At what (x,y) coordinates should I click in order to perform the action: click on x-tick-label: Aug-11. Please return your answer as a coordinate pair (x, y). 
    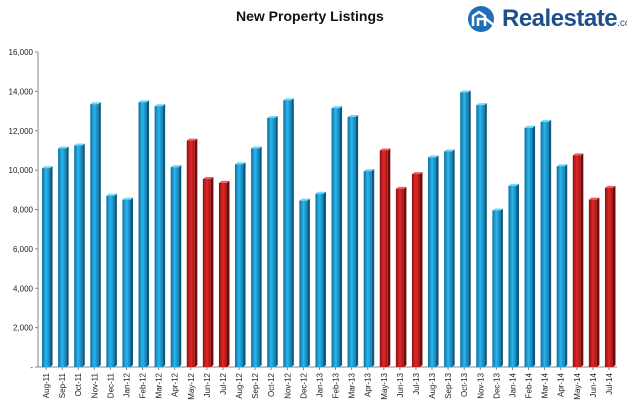
    Looking at the image, I should click on (46, 385).